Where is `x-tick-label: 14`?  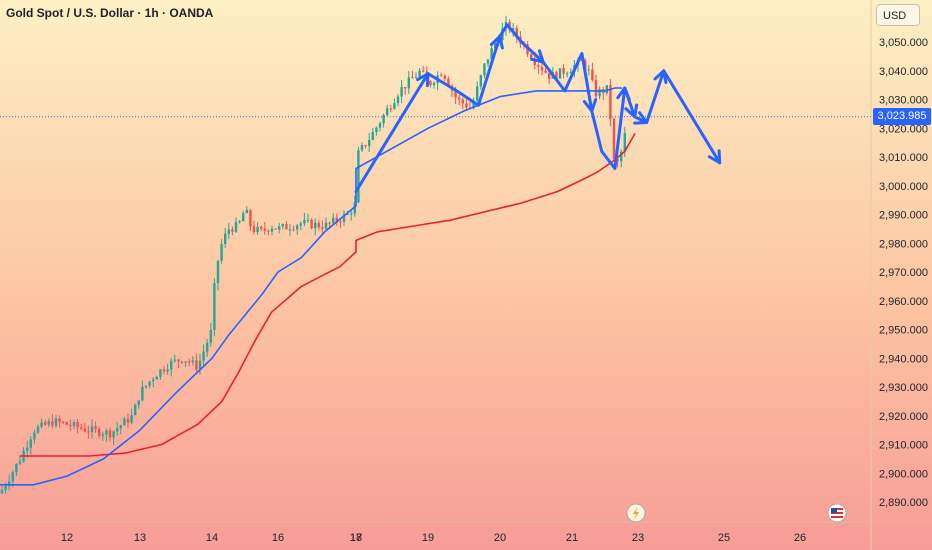
x-tick-label: 14 is located at coordinates (212, 538).